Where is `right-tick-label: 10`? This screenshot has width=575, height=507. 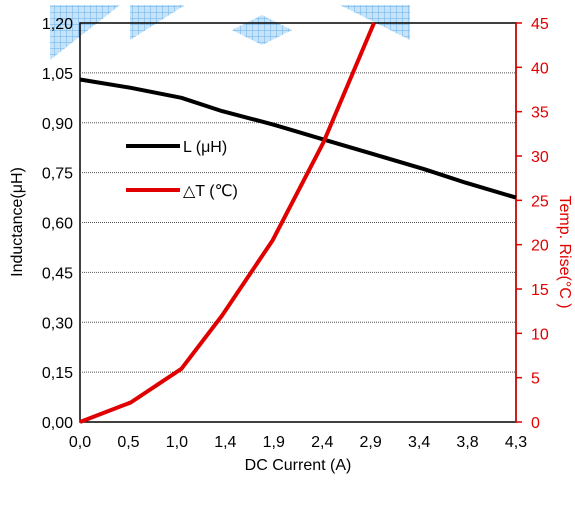
right-tick-label: 10 is located at coordinates (540, 334).